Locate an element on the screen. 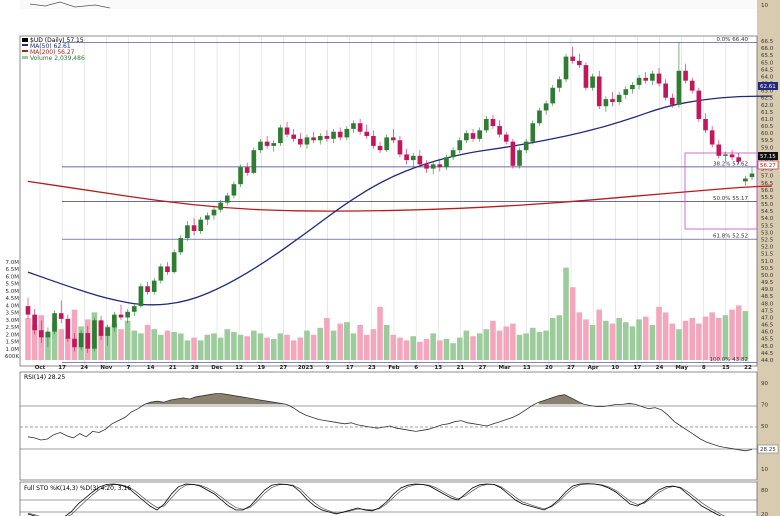 The width and height of the screenshot is (780, 516). rsi-legend: RSI(14) 28.25 is located at coordinates (44, 377).